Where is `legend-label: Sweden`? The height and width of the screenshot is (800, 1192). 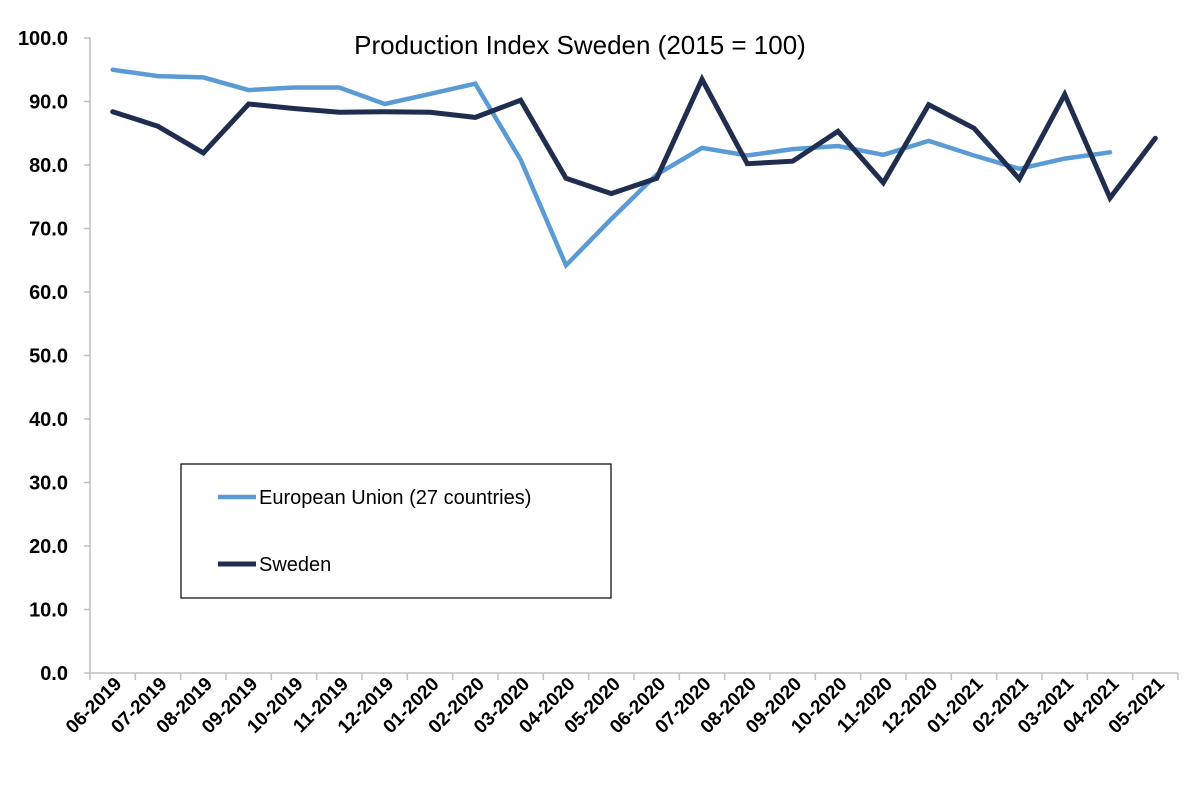
legend-label: Sweden is located at coordinates (295, 565).